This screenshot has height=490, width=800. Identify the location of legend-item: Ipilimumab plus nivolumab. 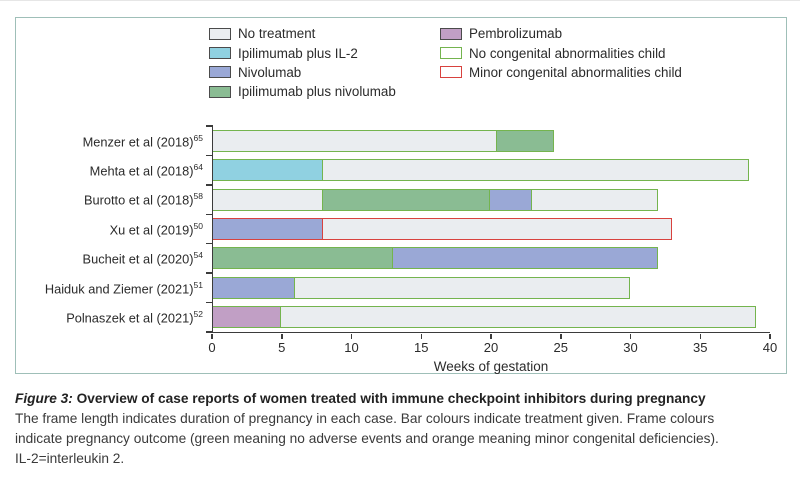
(302, 91).